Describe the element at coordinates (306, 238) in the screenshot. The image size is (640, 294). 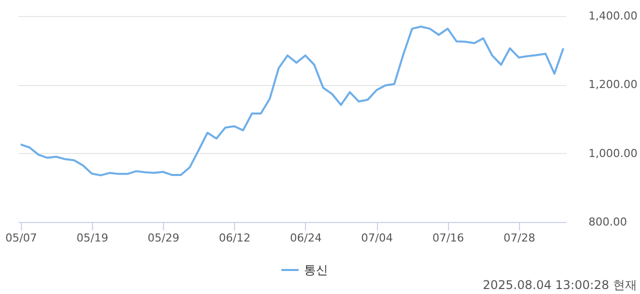
I see `x-tick-label: 06/24` at that location.